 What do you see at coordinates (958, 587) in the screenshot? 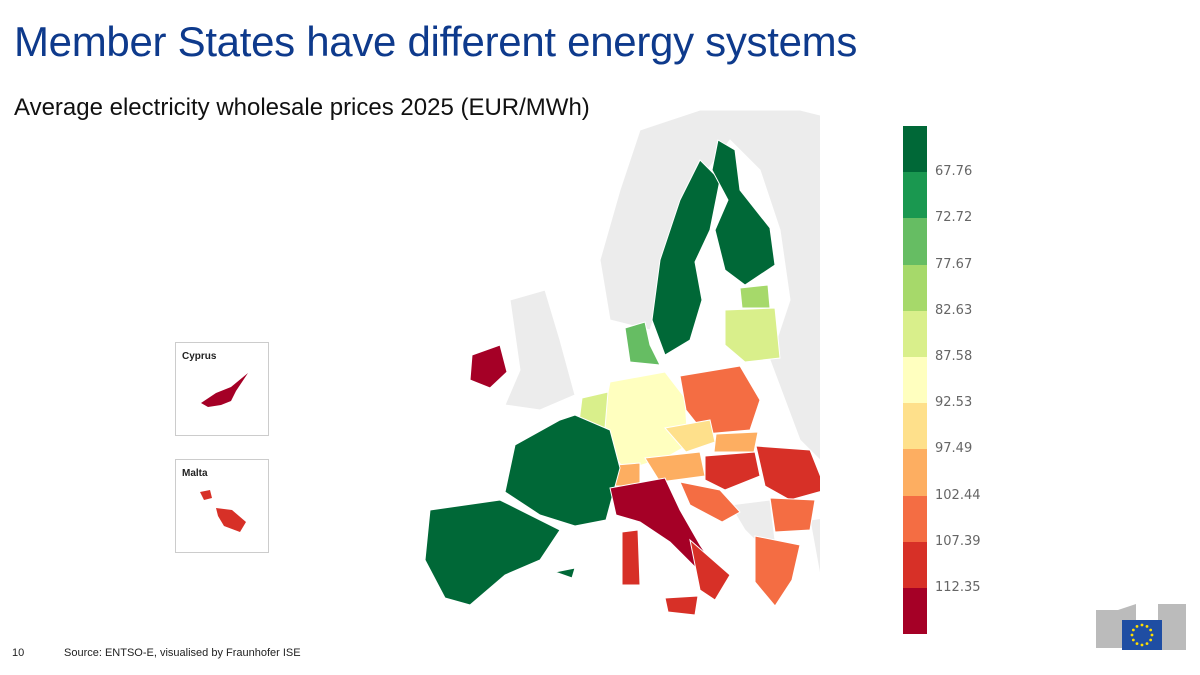
I see `legend-tick: 112.35` at bounding box center [958, 587].